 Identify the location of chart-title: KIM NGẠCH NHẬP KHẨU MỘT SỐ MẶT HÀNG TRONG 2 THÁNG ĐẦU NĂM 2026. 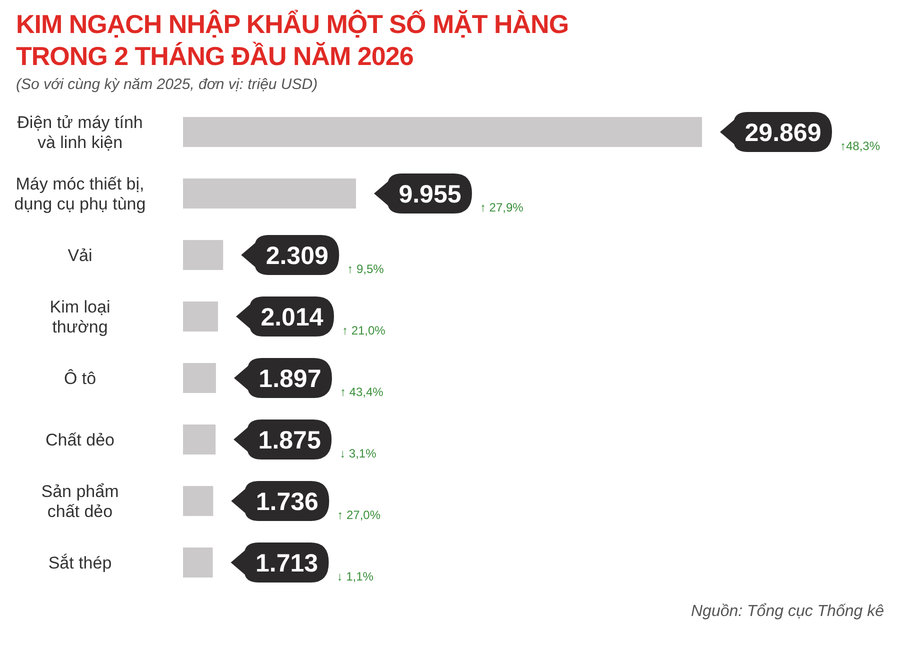
(293, 40).